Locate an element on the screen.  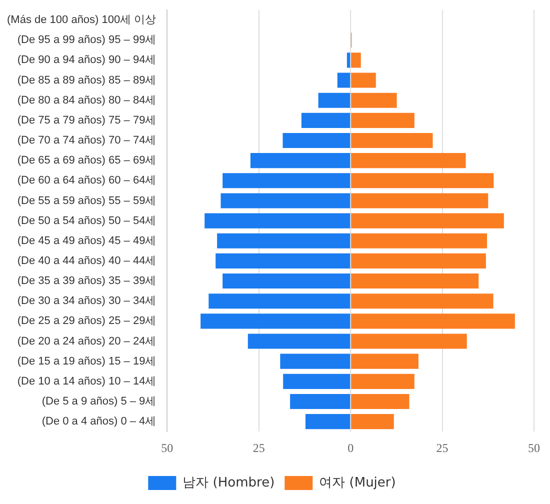
y-tick-label: (De 45 a 49 años) 45 – 49세 is located at coordinates (86, 240).